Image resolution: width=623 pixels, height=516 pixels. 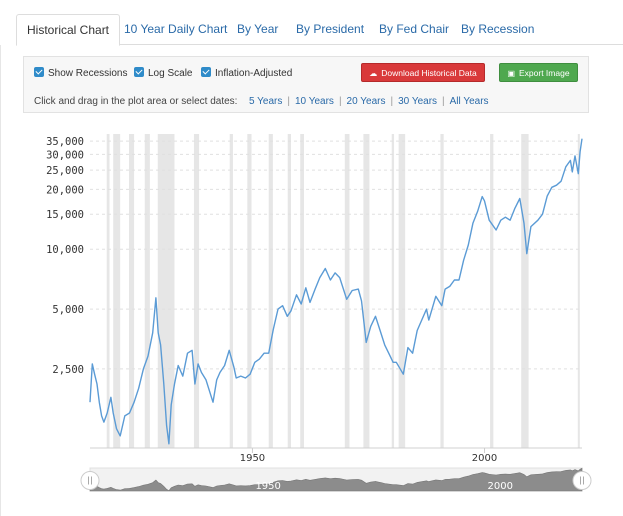 I want to click on y-tick-label: 30,000, so click(x=65, y=155).